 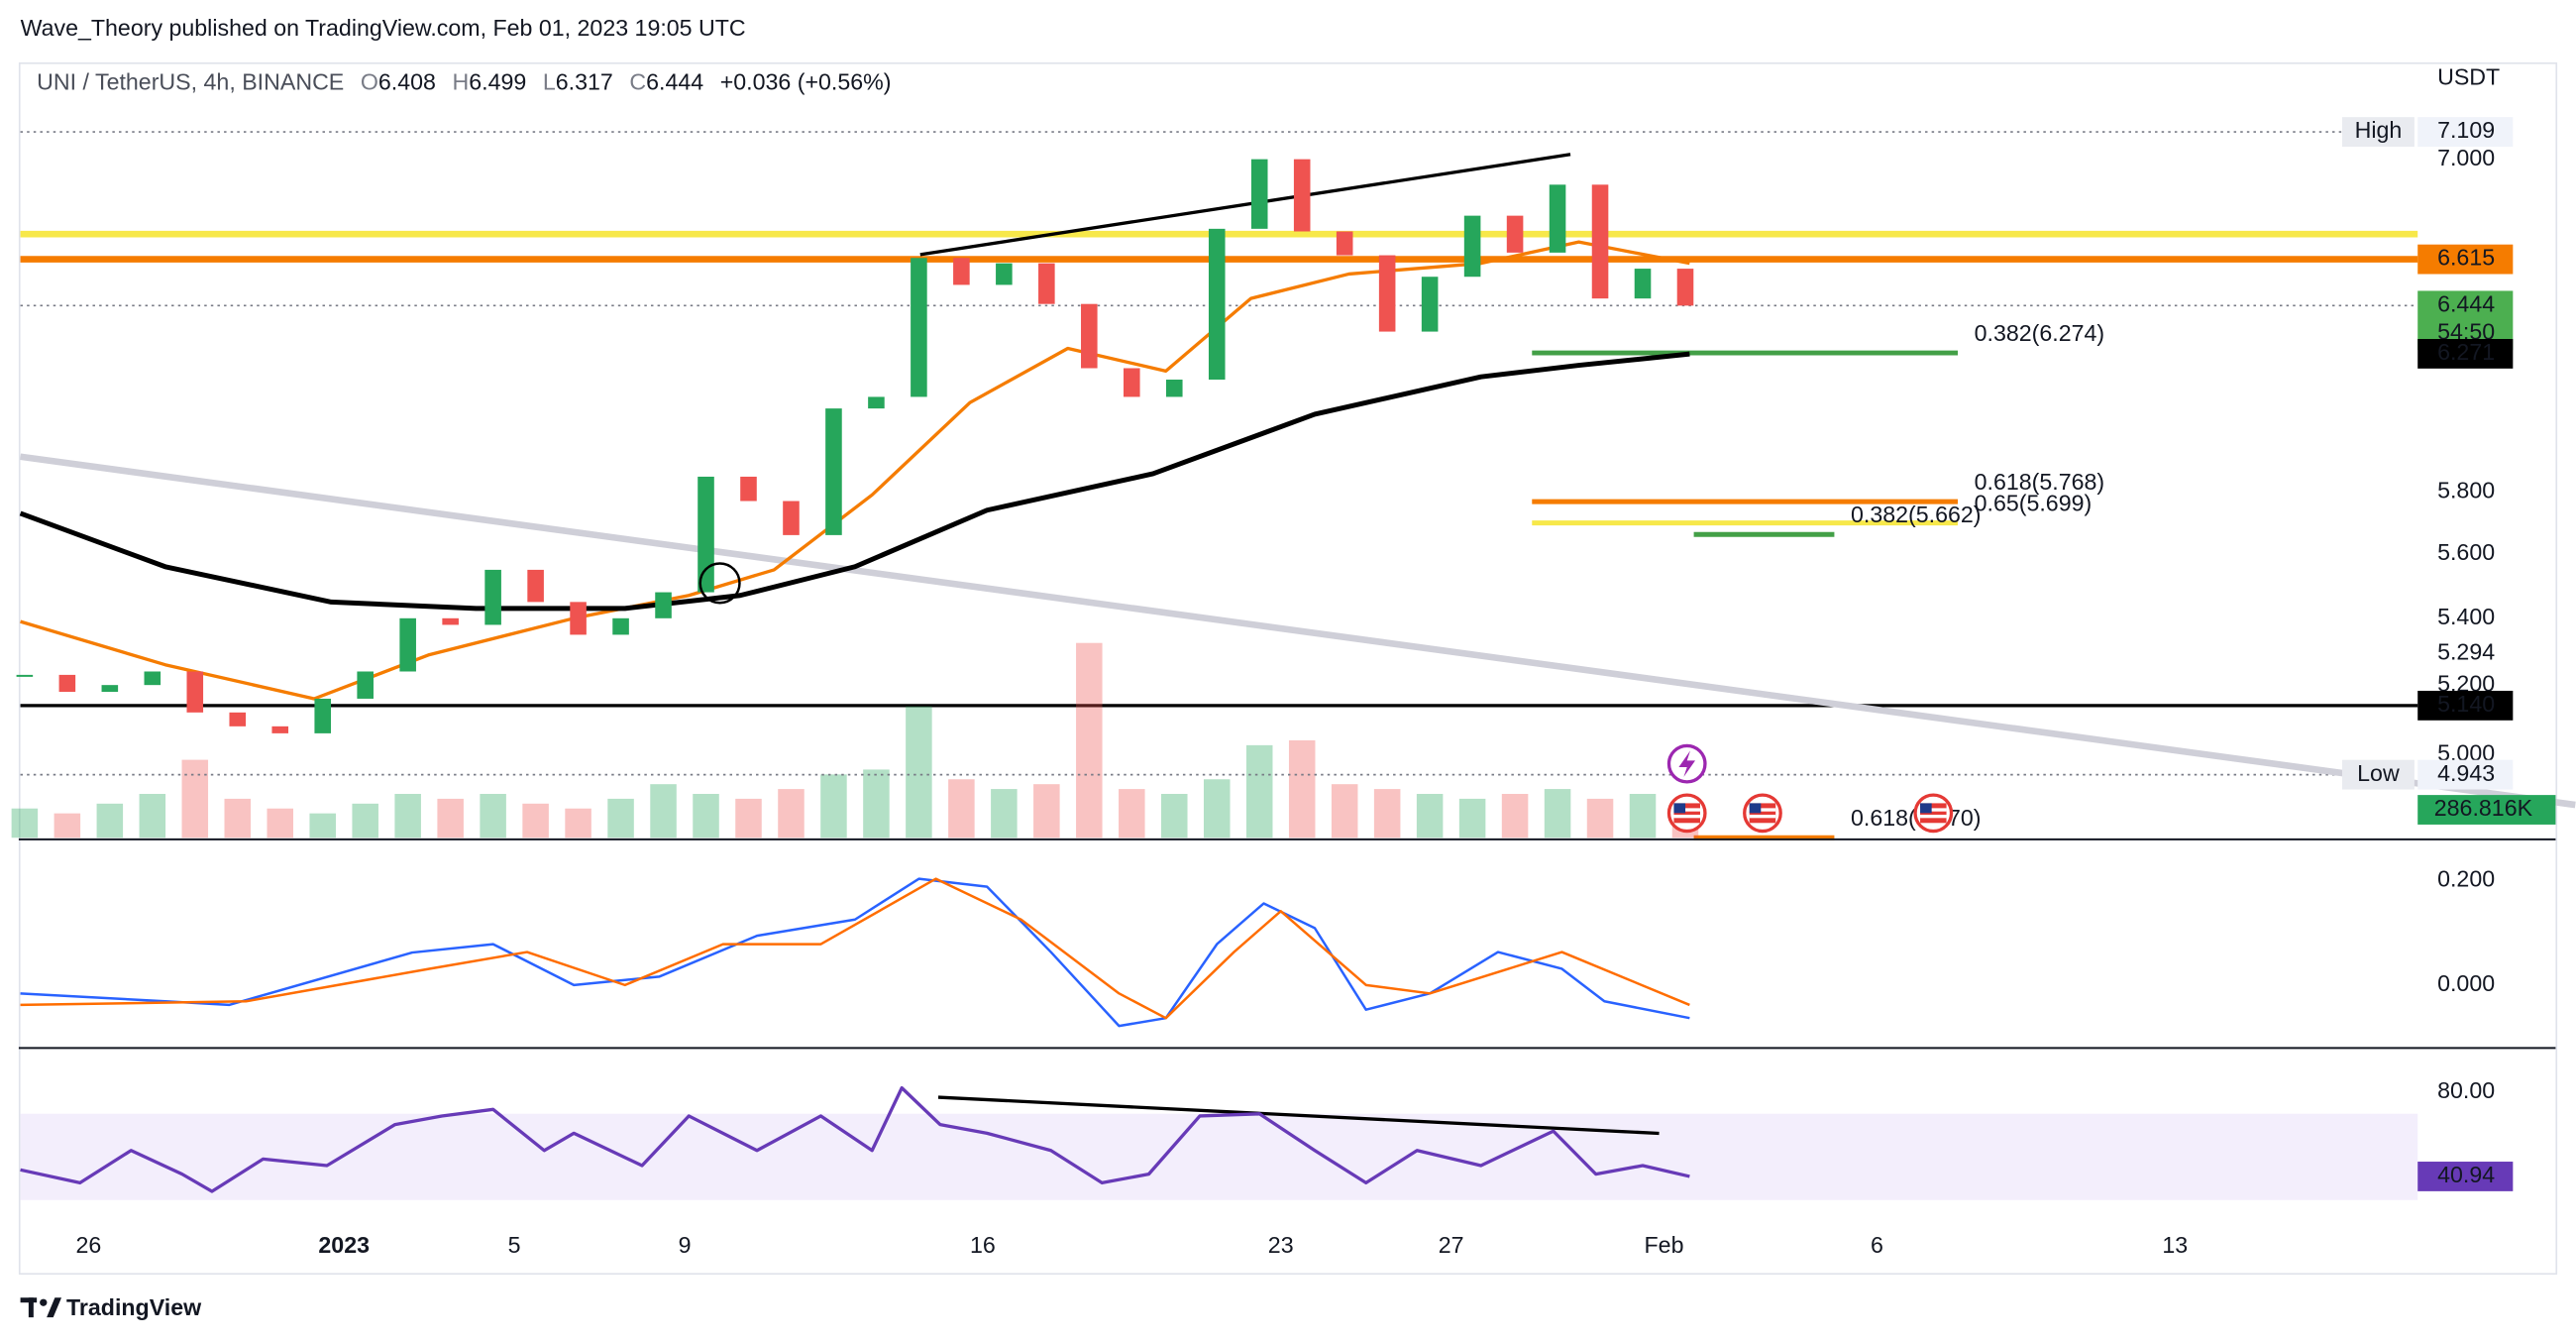 What do you see at coordinates (584, 82) in the screenshot?
I see `ohlc-value: 6.317` at bounding box center [584, 82].